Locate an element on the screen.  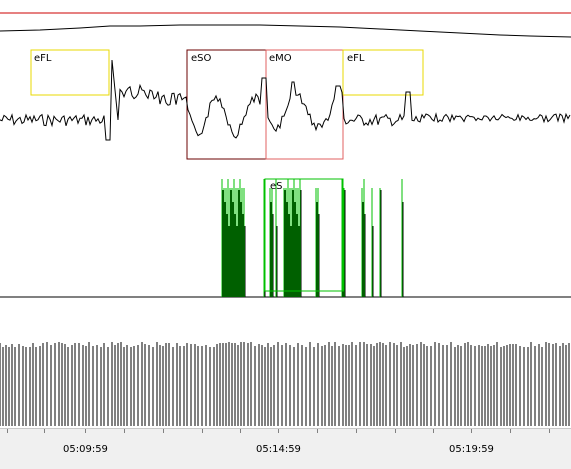
event-label-emo: eMO is located at coordinates (280, 58).